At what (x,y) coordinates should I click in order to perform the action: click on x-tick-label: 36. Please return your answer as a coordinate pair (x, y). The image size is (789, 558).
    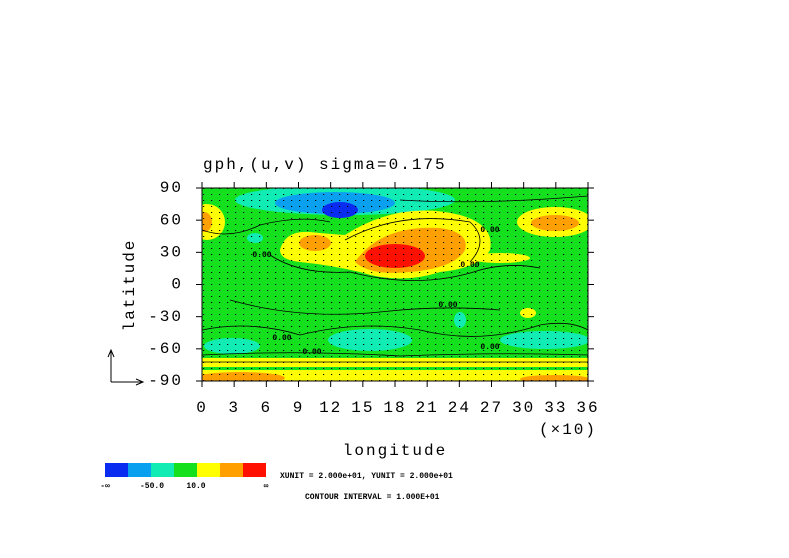
    Looking at the image, I should click on (587, 408).